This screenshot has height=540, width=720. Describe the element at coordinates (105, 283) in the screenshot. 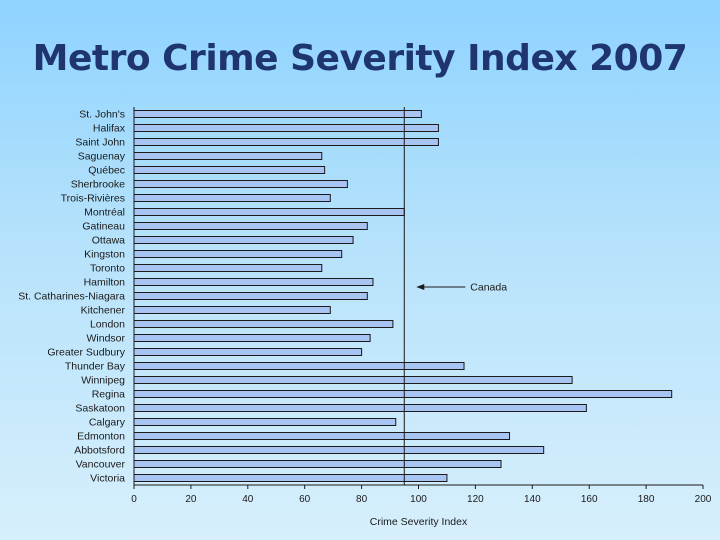

I see `category-label: Hamilton` at that location.